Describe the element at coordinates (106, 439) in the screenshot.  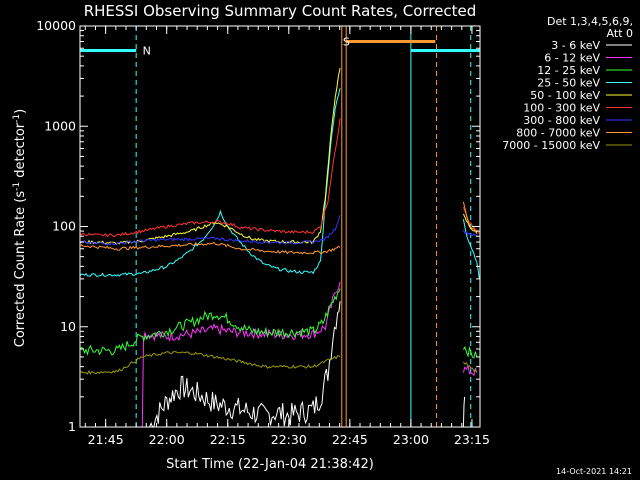
I see `x-tick-label-0: 21:45` at that location.